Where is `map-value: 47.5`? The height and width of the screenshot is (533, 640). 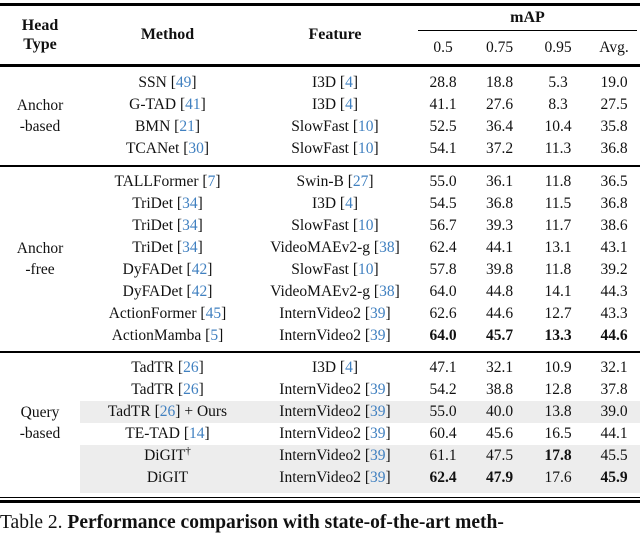 map-value: 47.5 is located at coordinates (499, 455).